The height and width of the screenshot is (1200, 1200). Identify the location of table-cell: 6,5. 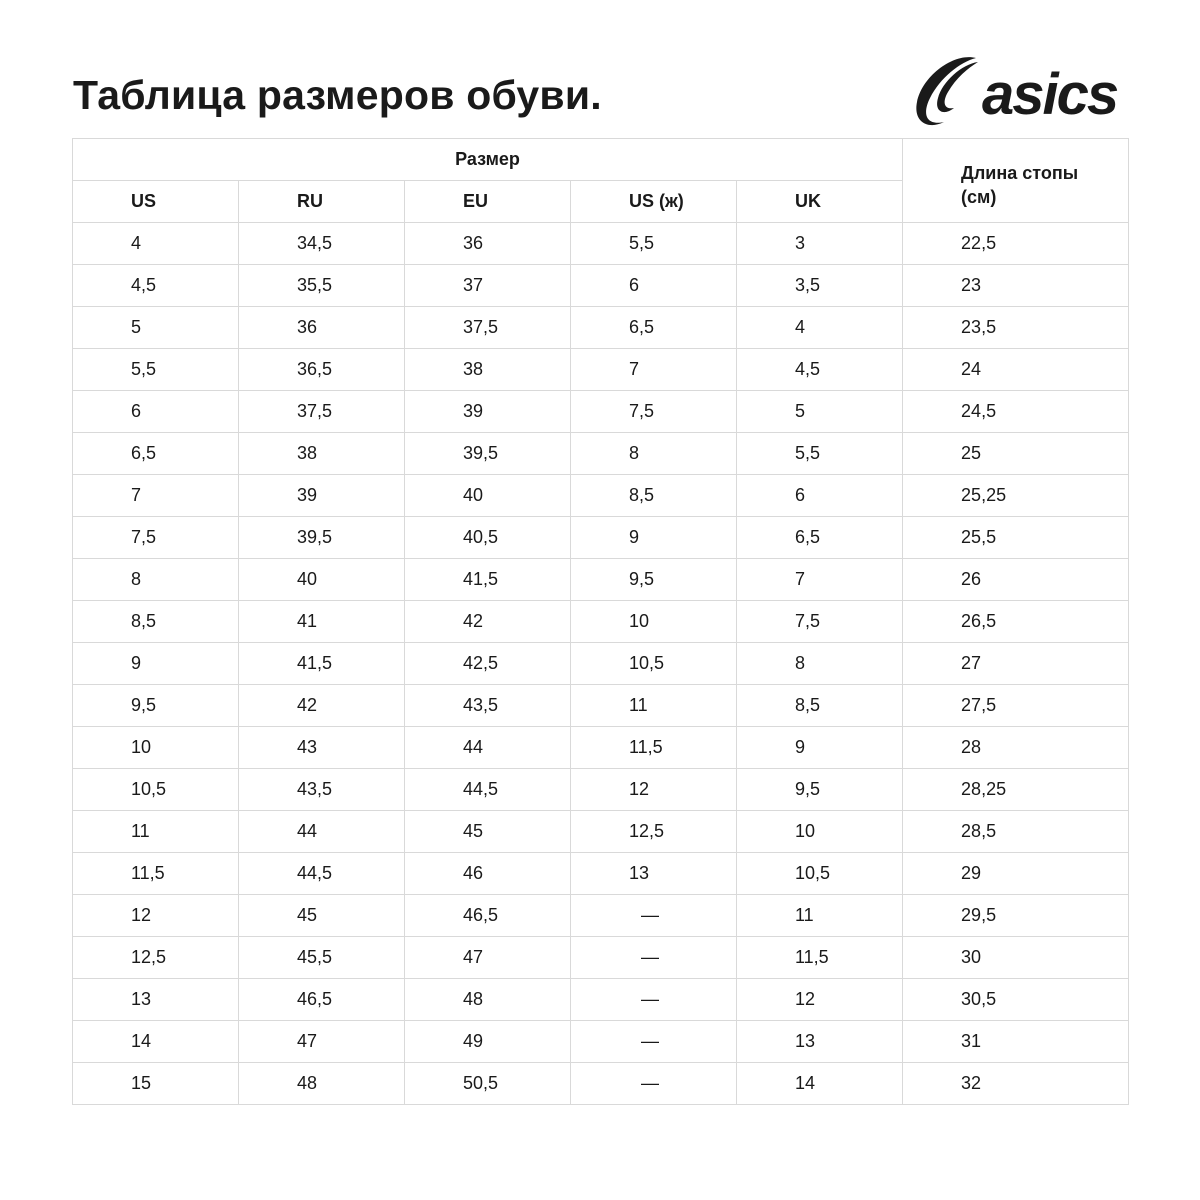
(155, 453).